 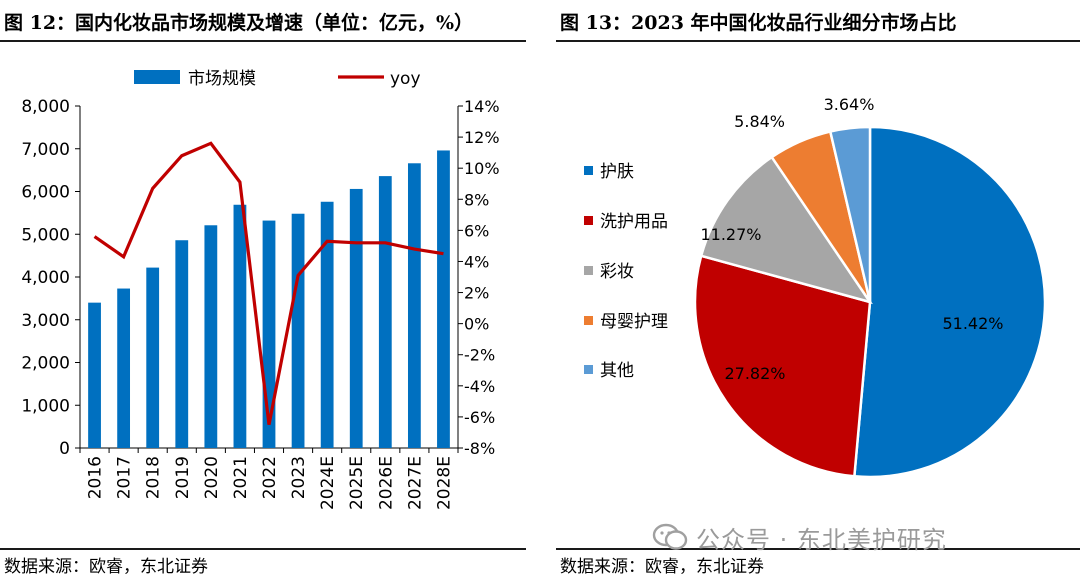 What do you see at coordinates (634, 322) in the screenshot?
I see `legend-label: 母婴护理` at bounding box center [634, 322].